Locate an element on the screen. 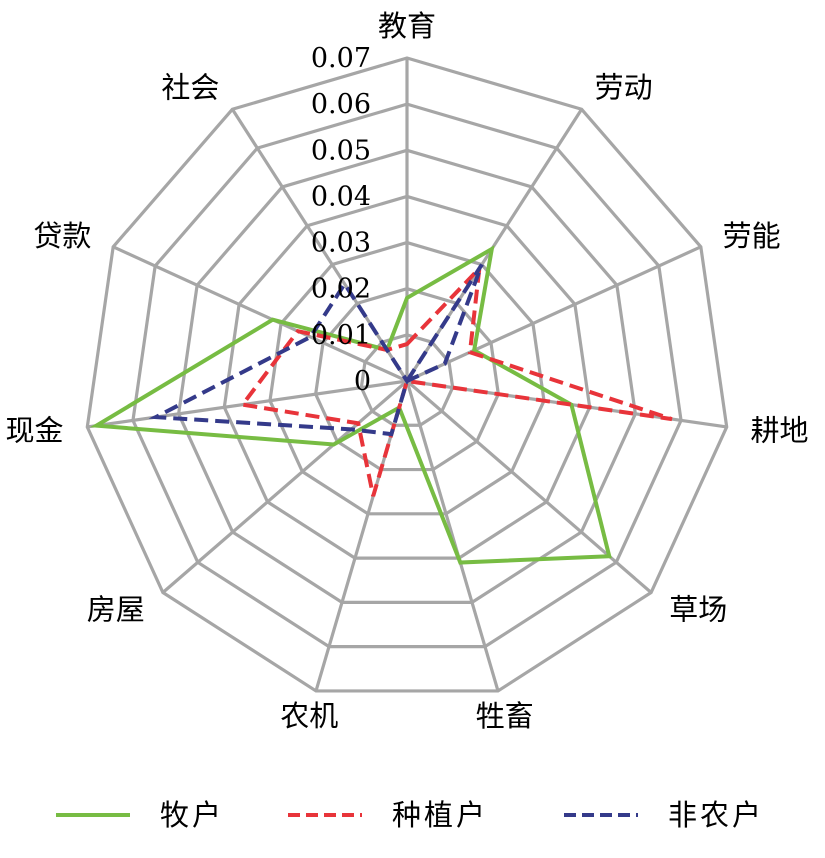  tick-label: 0.04 is located at coordinates (341, 196).